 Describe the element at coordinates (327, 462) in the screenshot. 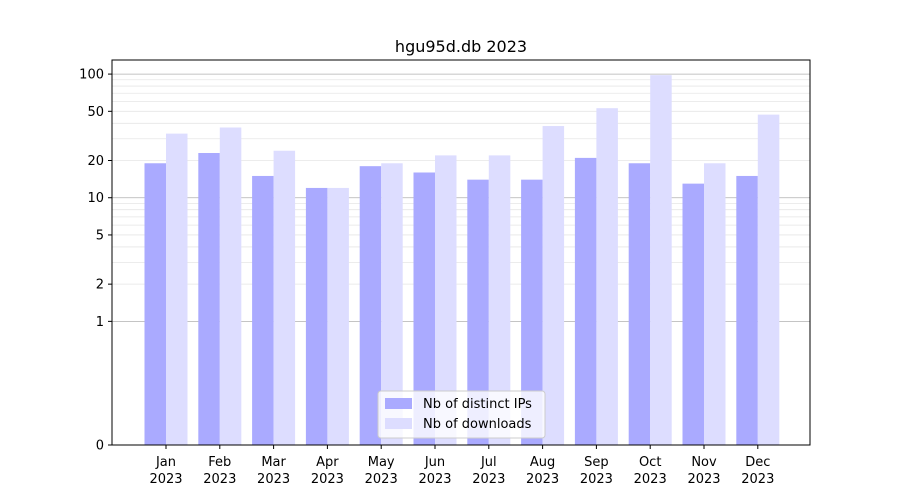

I see `x-tick-label-month: Apr` at that location.